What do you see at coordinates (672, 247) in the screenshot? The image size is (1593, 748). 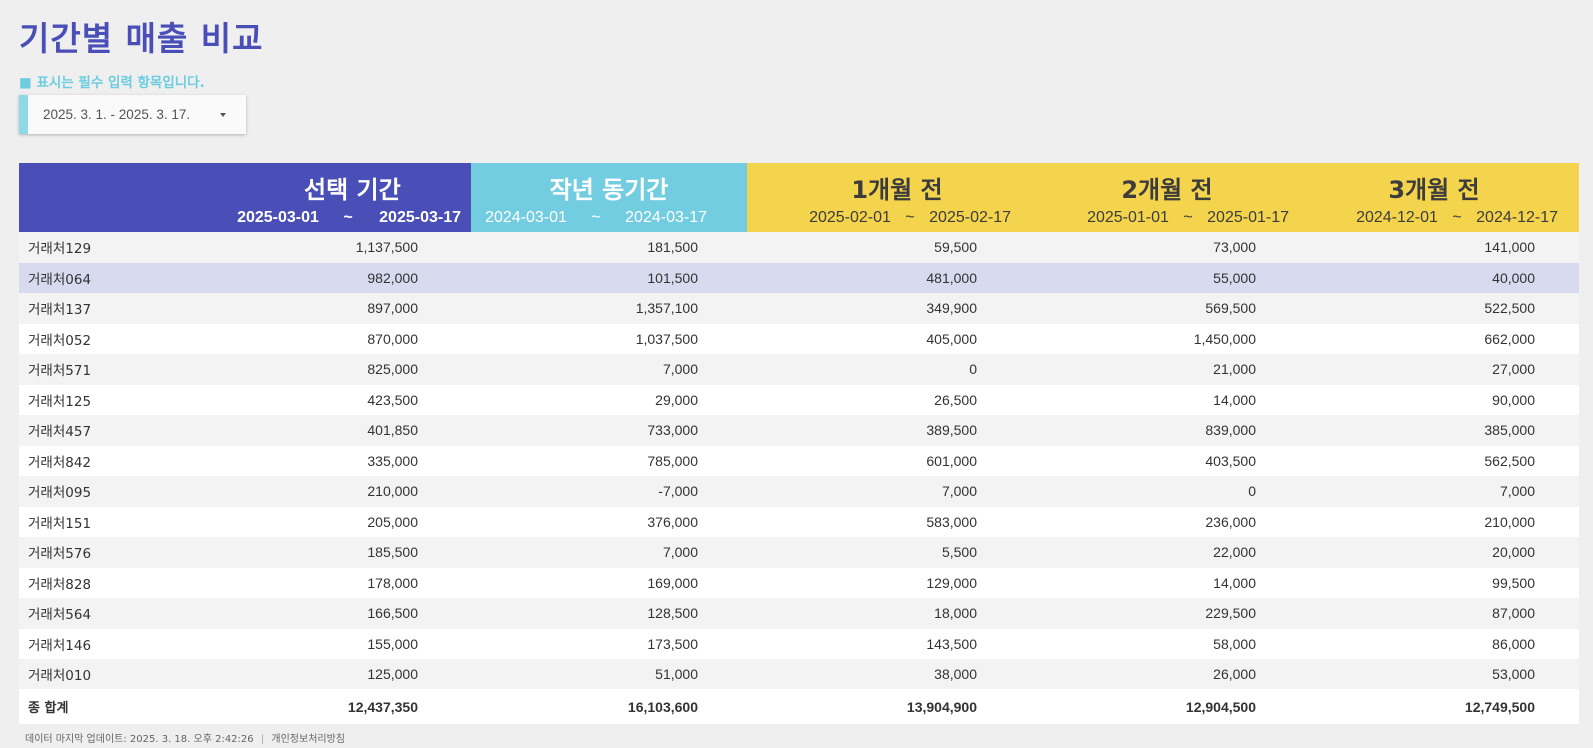 I see `cell-last-year: 181,500` at bounding box center [672, 247].